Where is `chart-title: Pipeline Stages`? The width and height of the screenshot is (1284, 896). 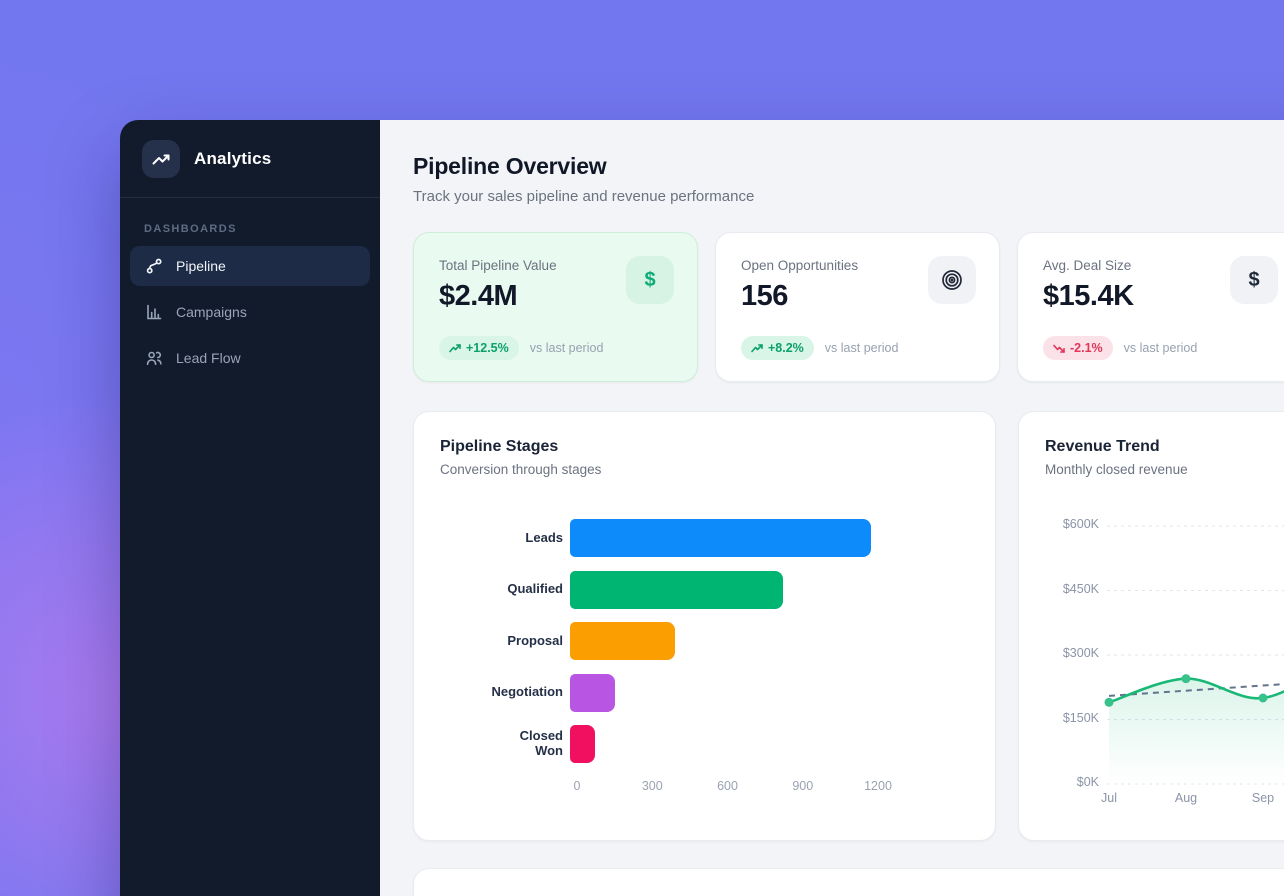
chart-title: Pipeline Stages is located at coordinates (499, 446).